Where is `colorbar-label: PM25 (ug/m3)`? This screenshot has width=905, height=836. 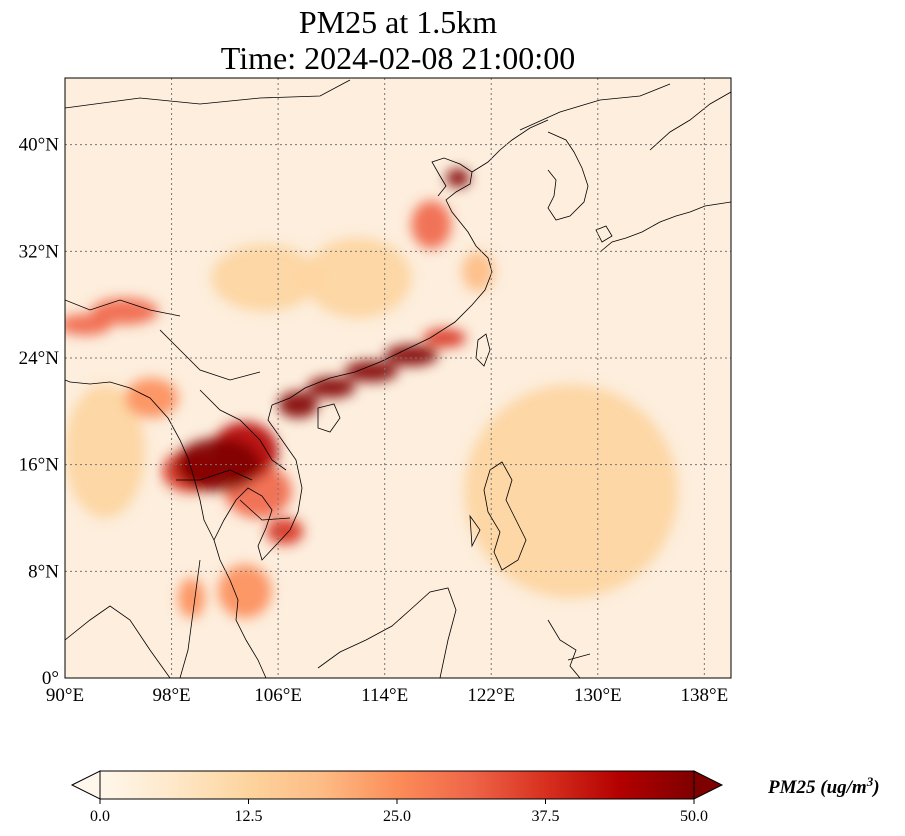 colorbar-label: PM25 (ug/m3) is located at coordinates (823, 786).